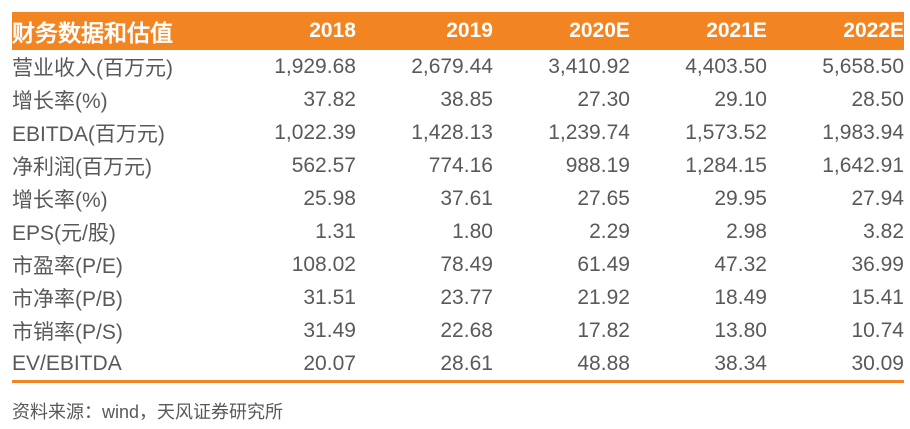 This screenshot has height=429, width=910. I want to click on table-header-row: 财务数据和估值 2018 2019 2020E 2021E 2022E, so click(458, 31).